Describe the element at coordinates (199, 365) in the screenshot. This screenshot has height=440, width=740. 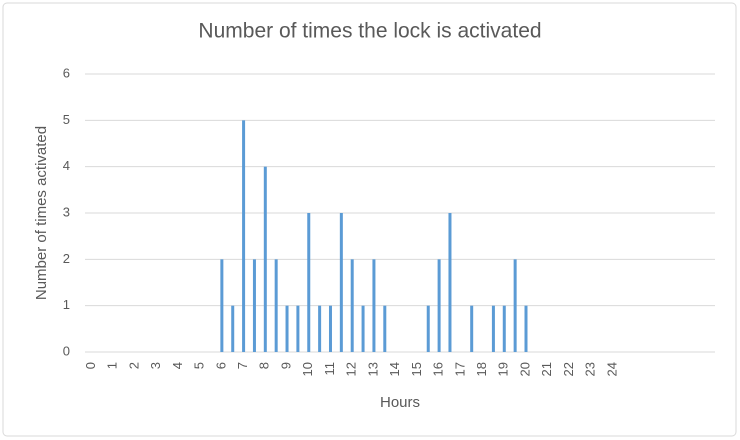
I see `x-tick-label: 5` at that location.